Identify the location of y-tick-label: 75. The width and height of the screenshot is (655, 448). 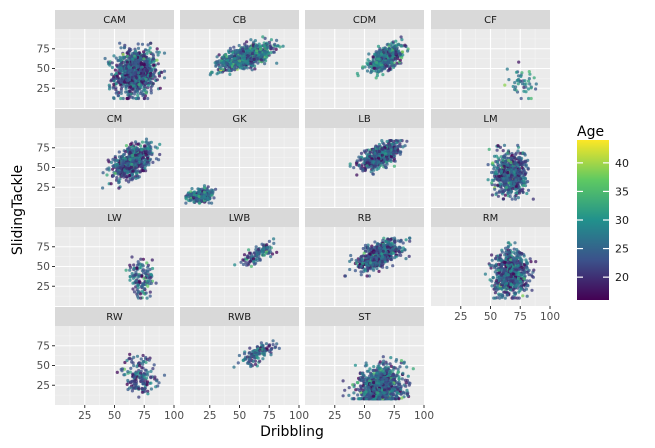
(43, 49).